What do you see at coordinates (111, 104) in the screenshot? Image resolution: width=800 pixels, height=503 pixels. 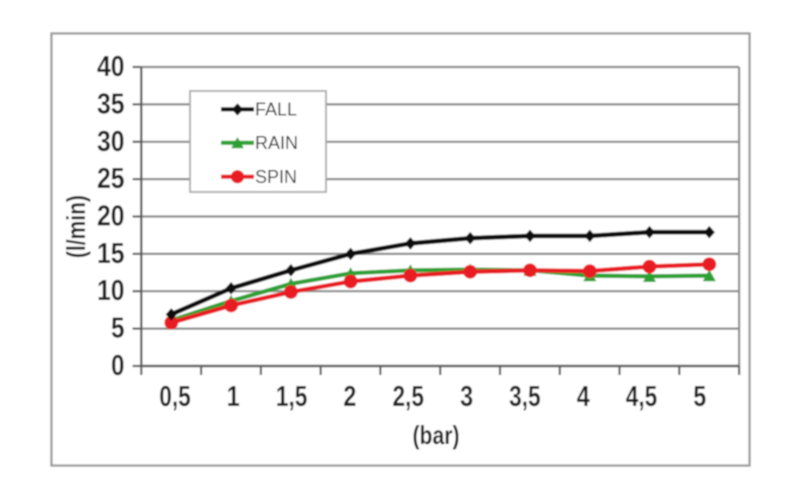 I see `svg-text: 35` at bounding box center [111, 104].